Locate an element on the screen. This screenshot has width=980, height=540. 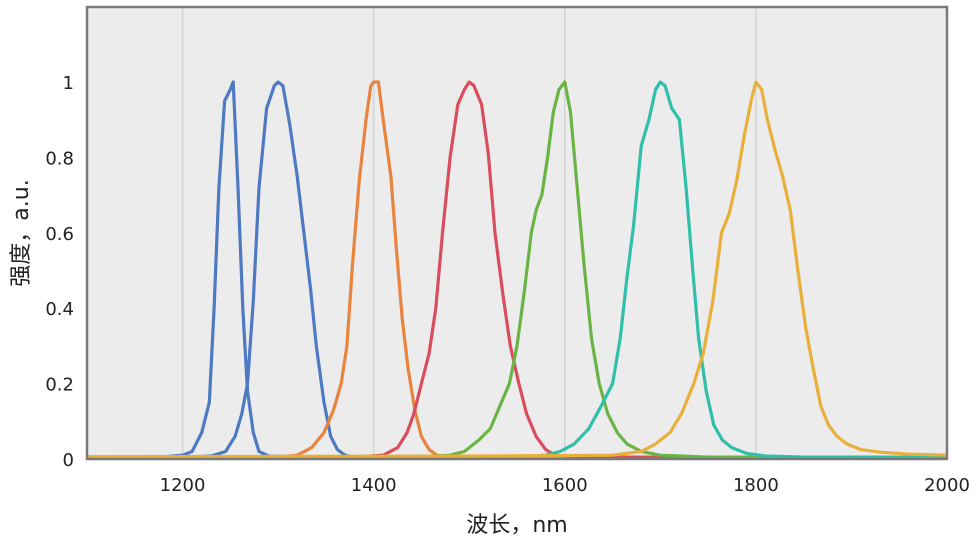
y-tick-label: 0.2 is located at coordinates (59, 385).